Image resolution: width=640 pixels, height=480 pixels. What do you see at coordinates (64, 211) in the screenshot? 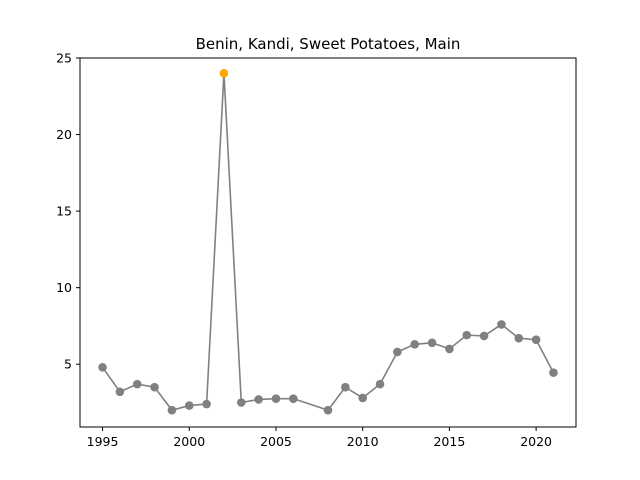
I see `y-tick-label: 15` at bounding box center [64, 211].